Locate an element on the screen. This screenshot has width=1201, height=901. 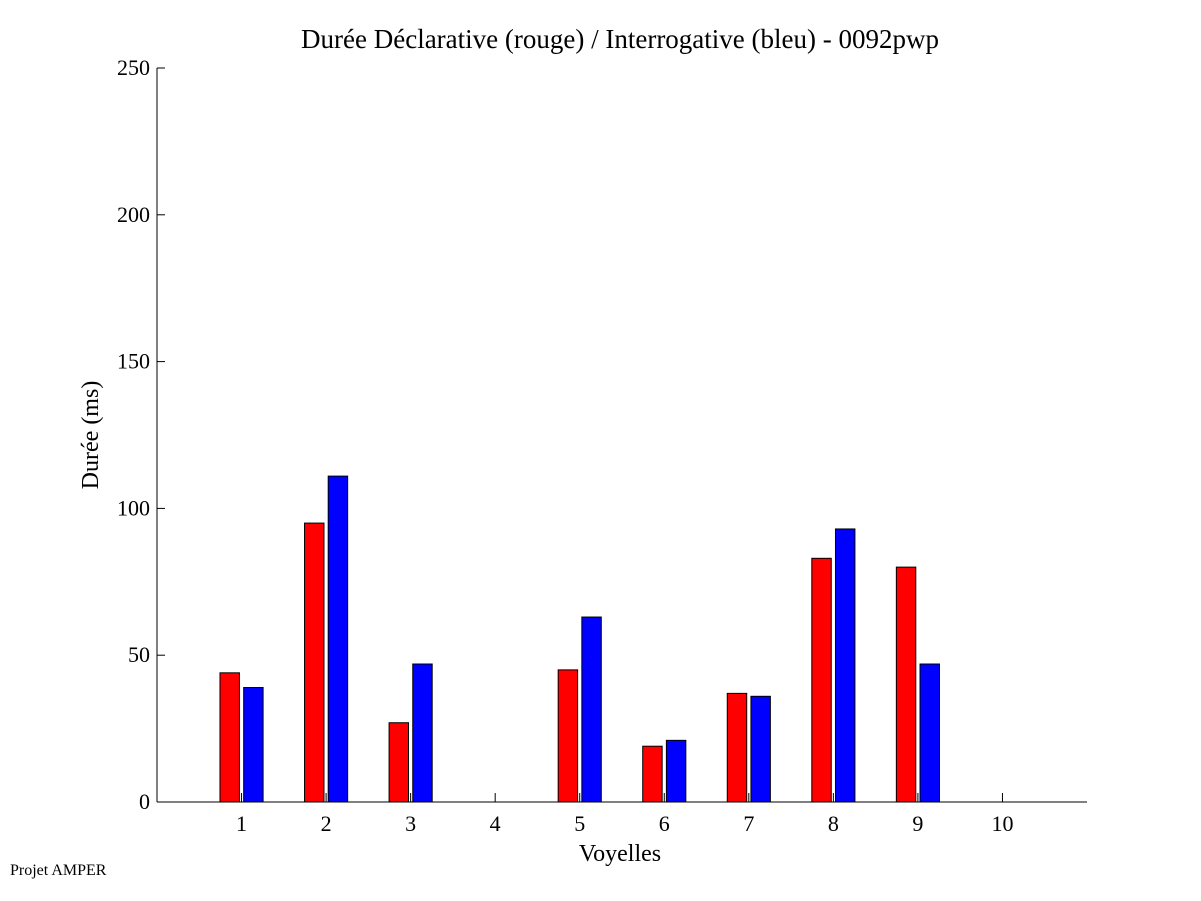
x-tick-label: 7 is located at coordinates (748, 823).